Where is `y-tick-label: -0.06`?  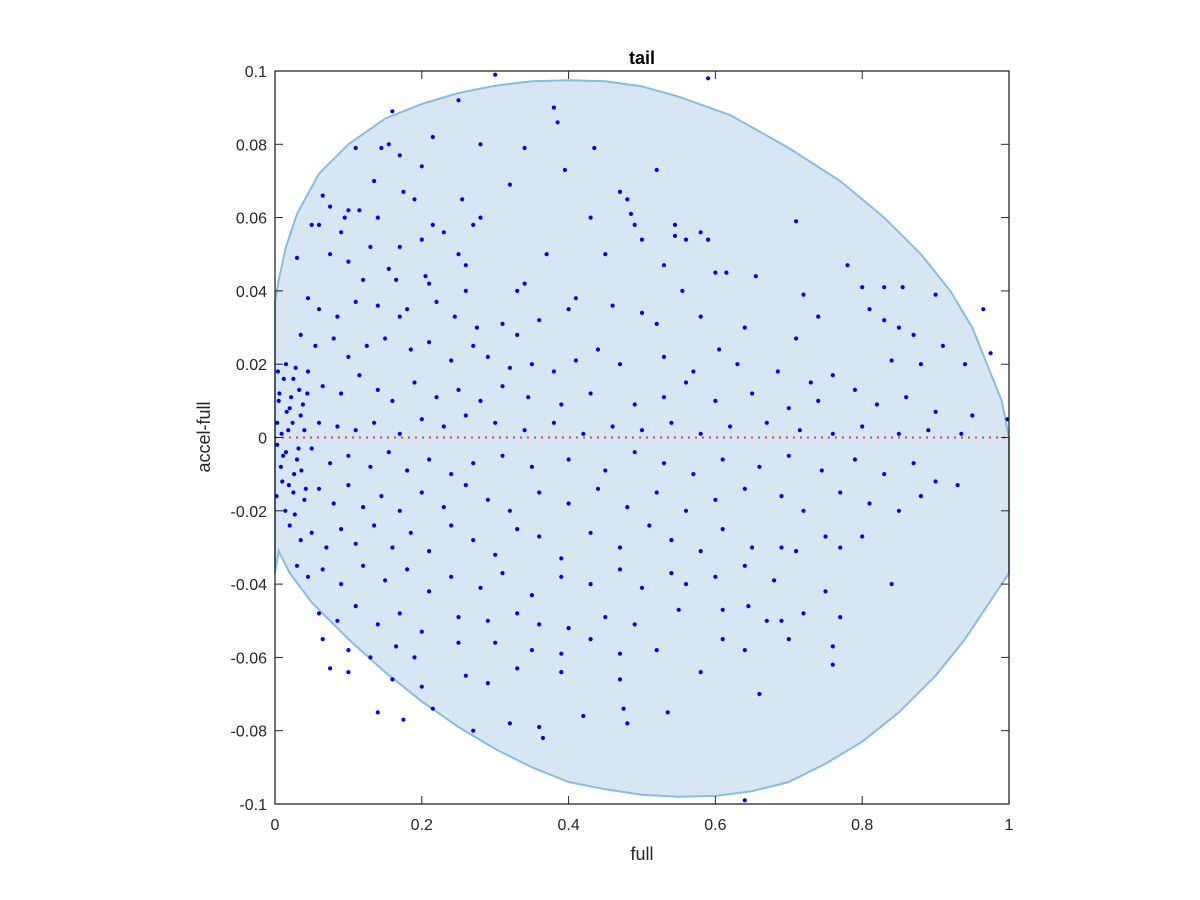
y-tick-label: -0.06 is located at coordinates (249, 658).